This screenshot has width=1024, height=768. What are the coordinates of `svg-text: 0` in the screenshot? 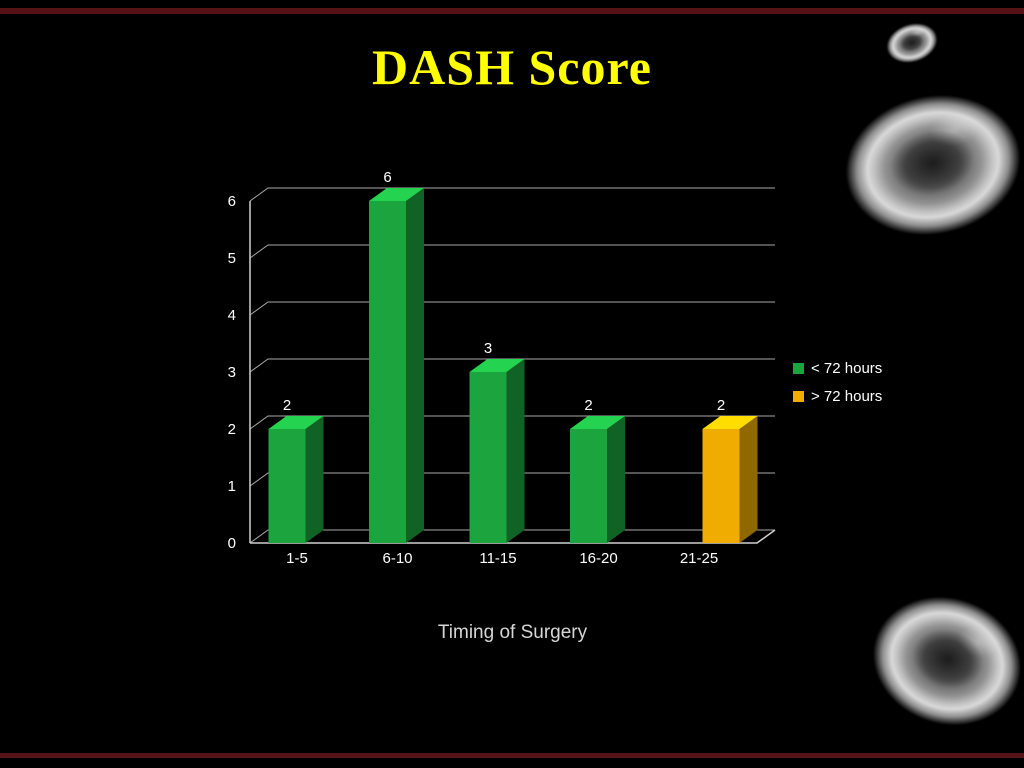 It's located at (232, 543).